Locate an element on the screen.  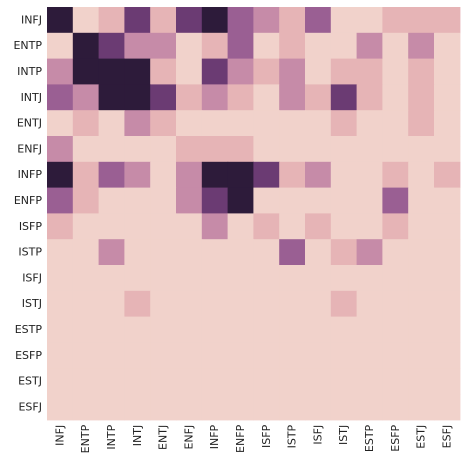
heatmap-cell-infp-esfp is located at coordinates (395, 175).